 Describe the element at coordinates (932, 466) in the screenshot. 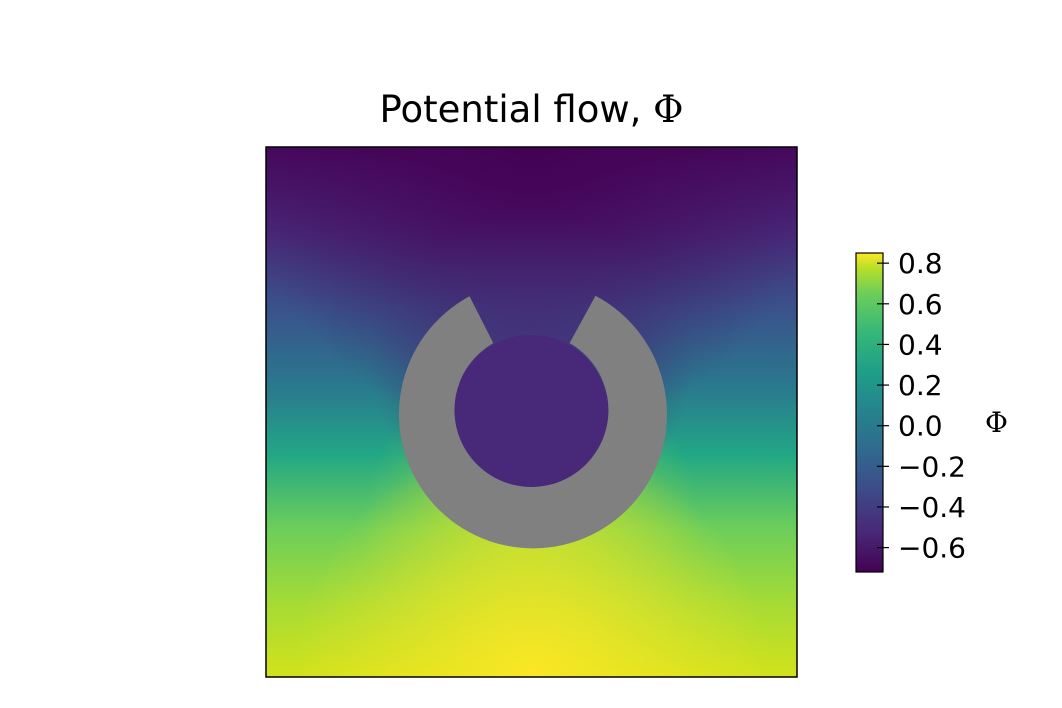

I see `colorbar-tick-label: −0.2` at that location.